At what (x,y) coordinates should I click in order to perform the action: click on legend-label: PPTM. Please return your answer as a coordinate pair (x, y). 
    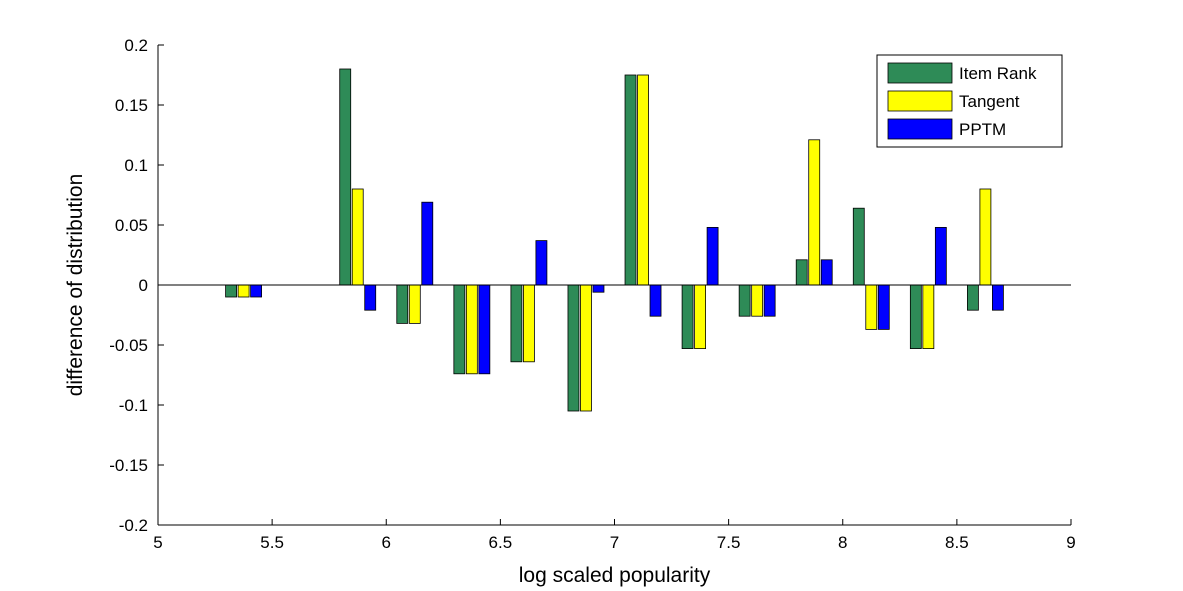
    Looking at the image, I should click on (982, 129).